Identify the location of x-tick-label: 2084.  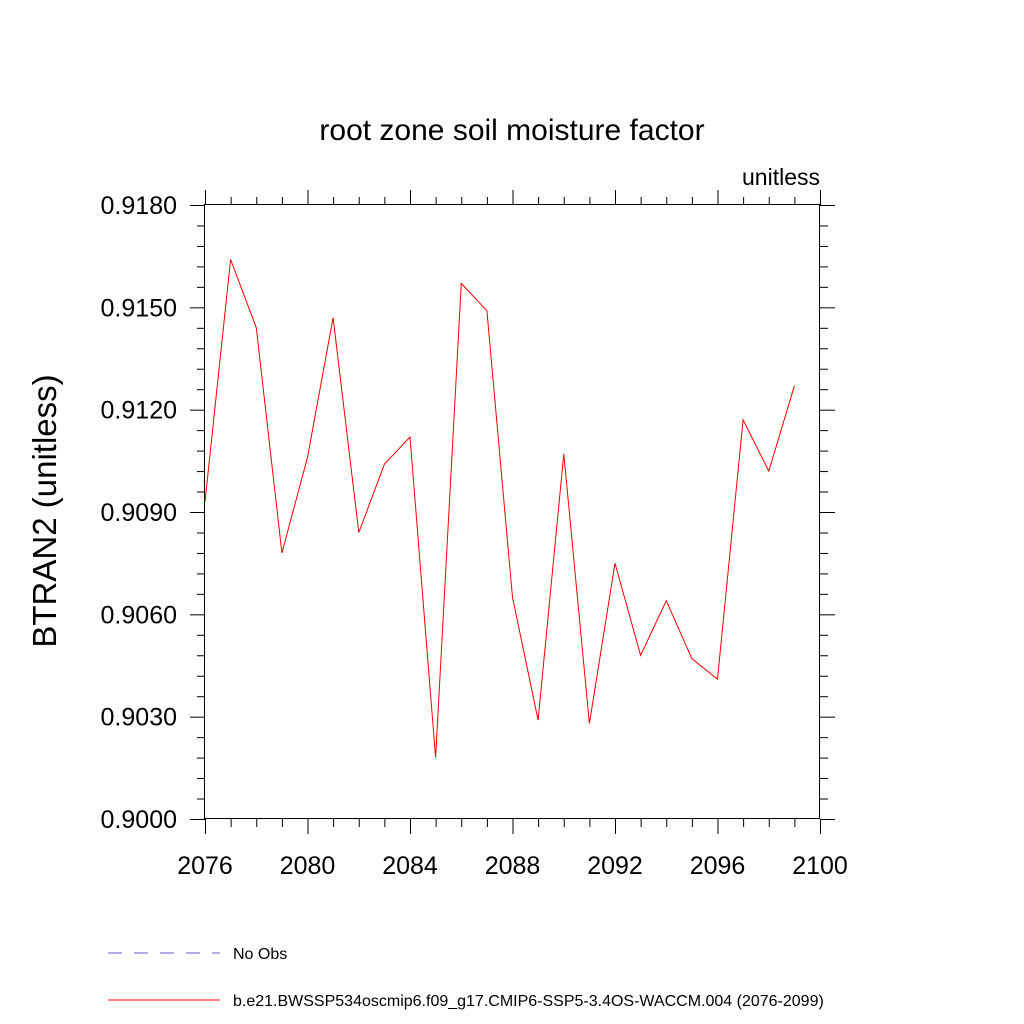
(410, 866).